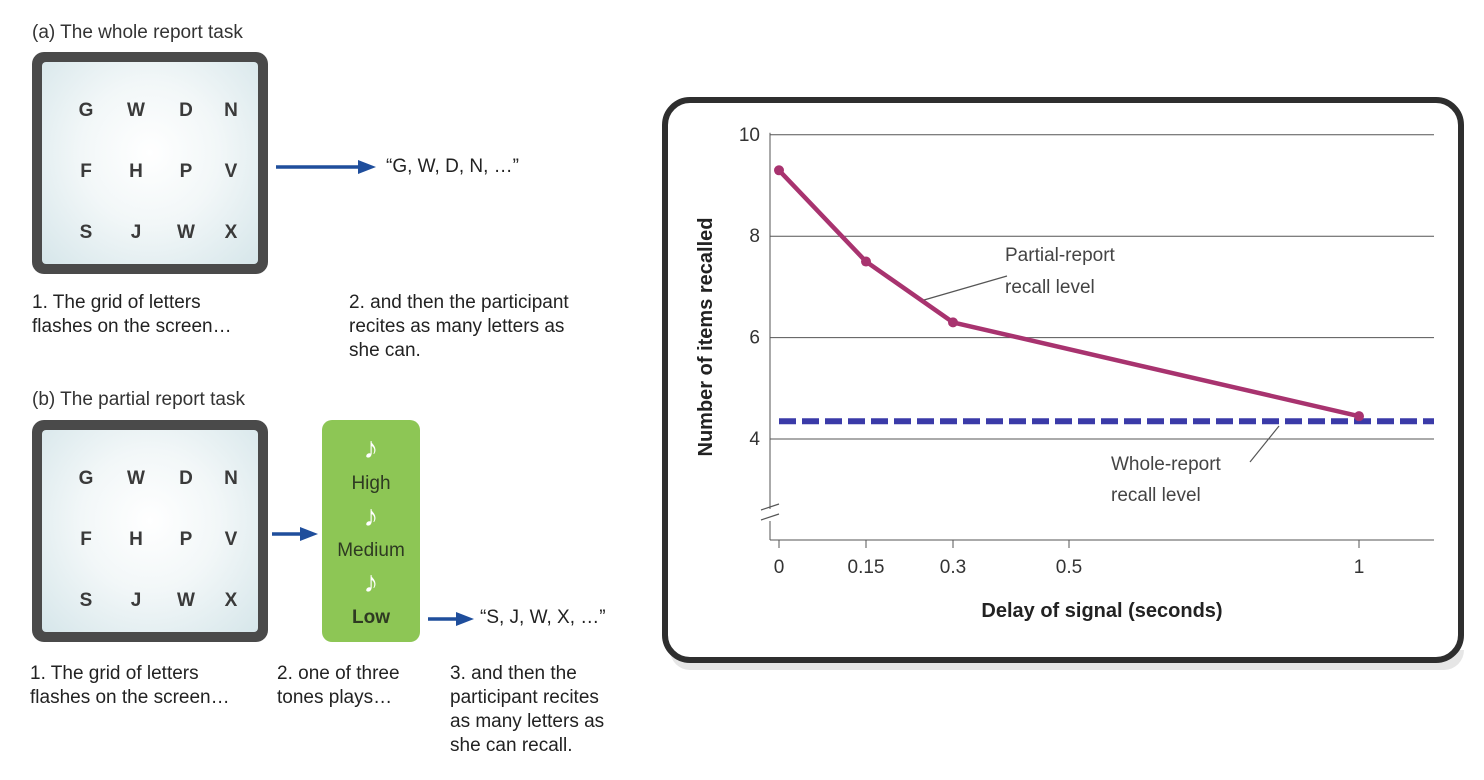  I want to click on panel-a-title: (a) The whole report task, so click(137, 32).